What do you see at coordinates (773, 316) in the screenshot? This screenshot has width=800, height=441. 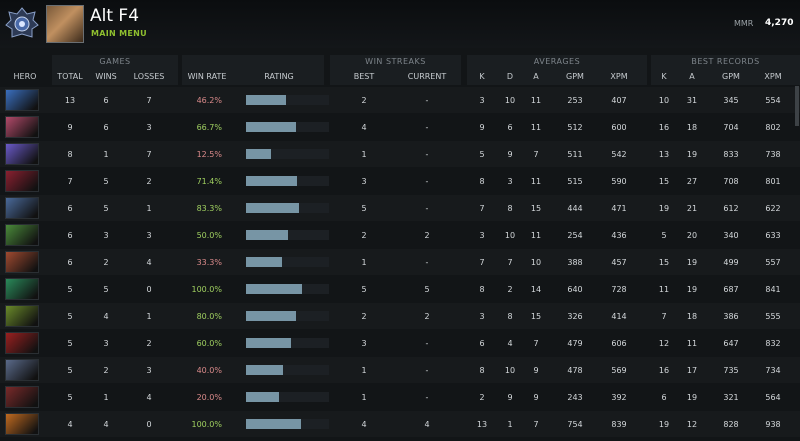 I see `cell-bxpm: 555` at bounding box center [773, 316].